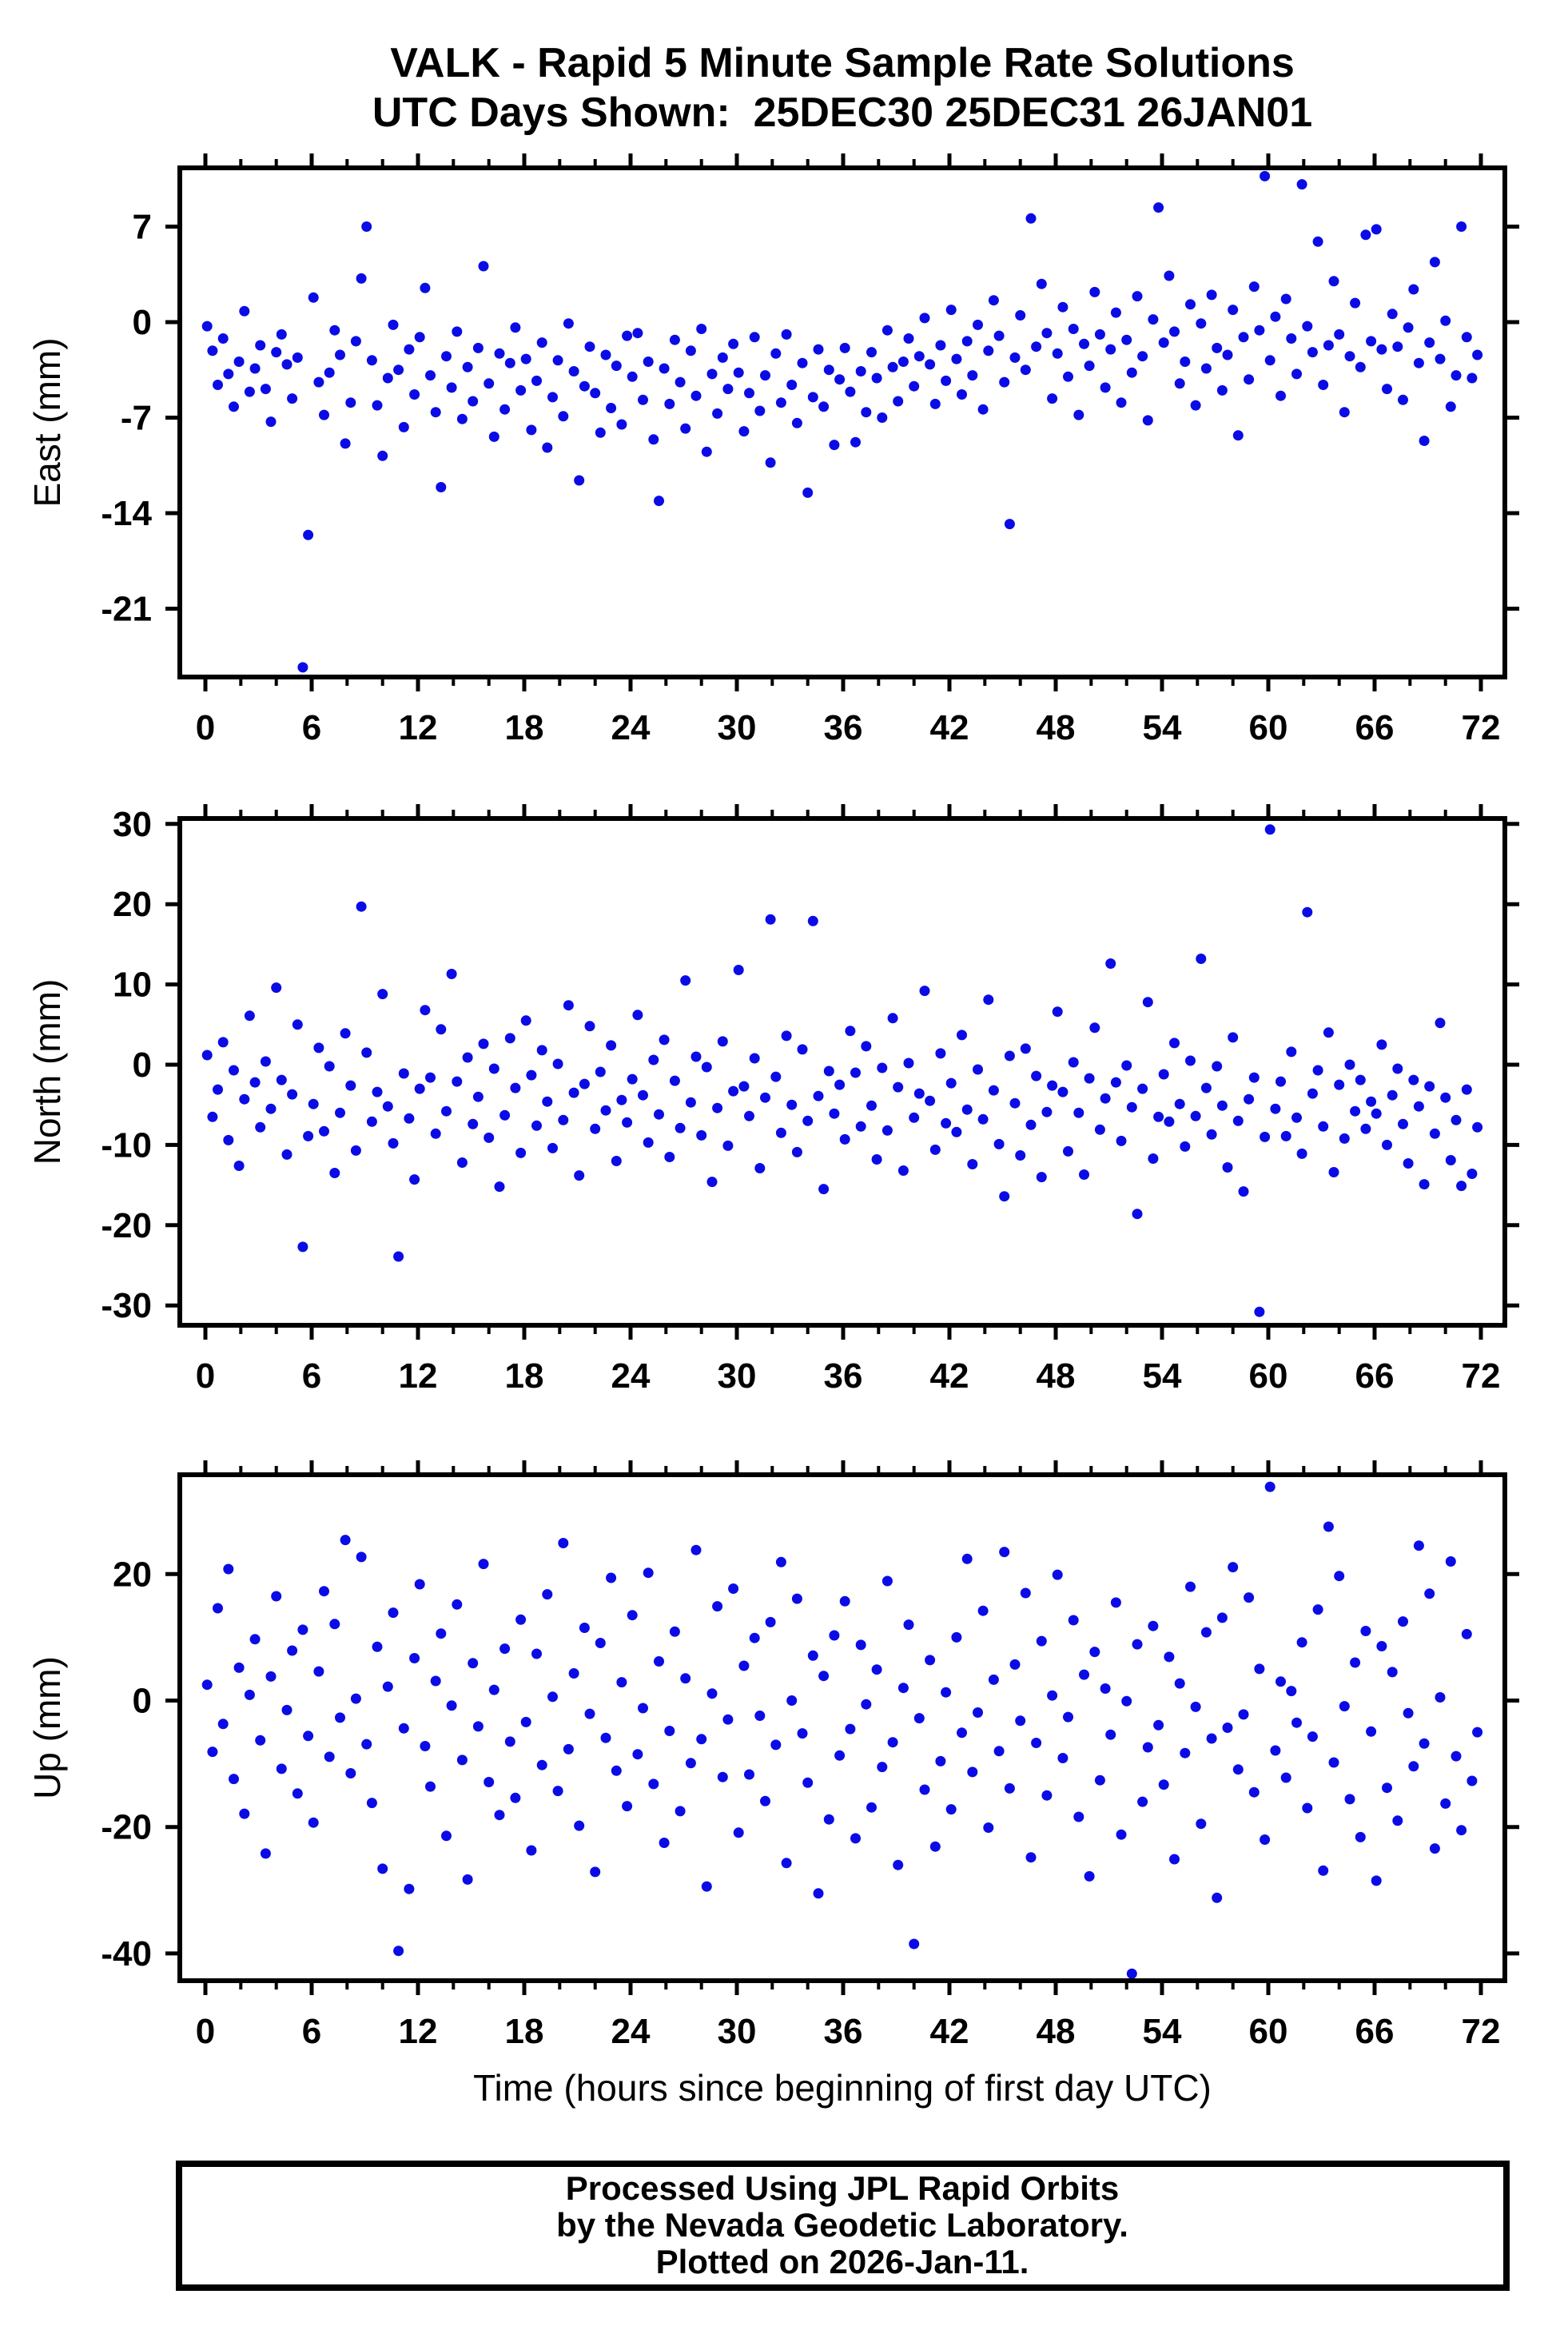 The height and width of the screenshot is (2338, 1568). I want to click on x-tick-label: 18, so click(524, 727).